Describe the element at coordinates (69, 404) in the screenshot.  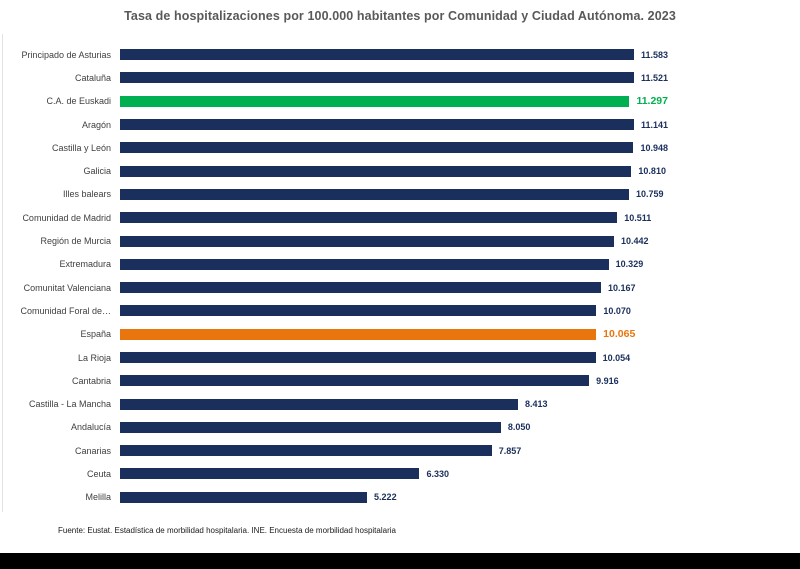
I see `category-label: Castilla - La Mancha` at that location.